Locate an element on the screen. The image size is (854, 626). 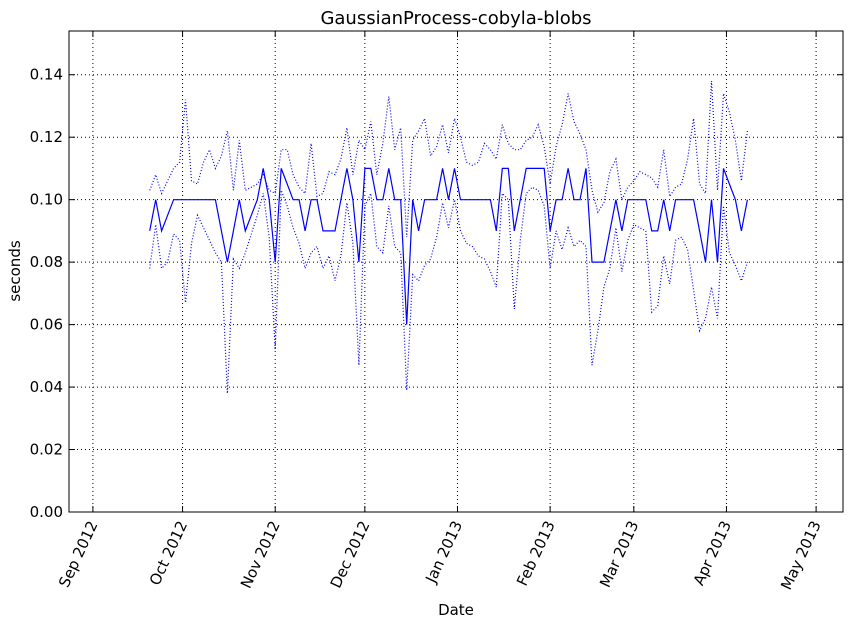
y-tick-label: 0.06 is located at coordinates (46, 325).